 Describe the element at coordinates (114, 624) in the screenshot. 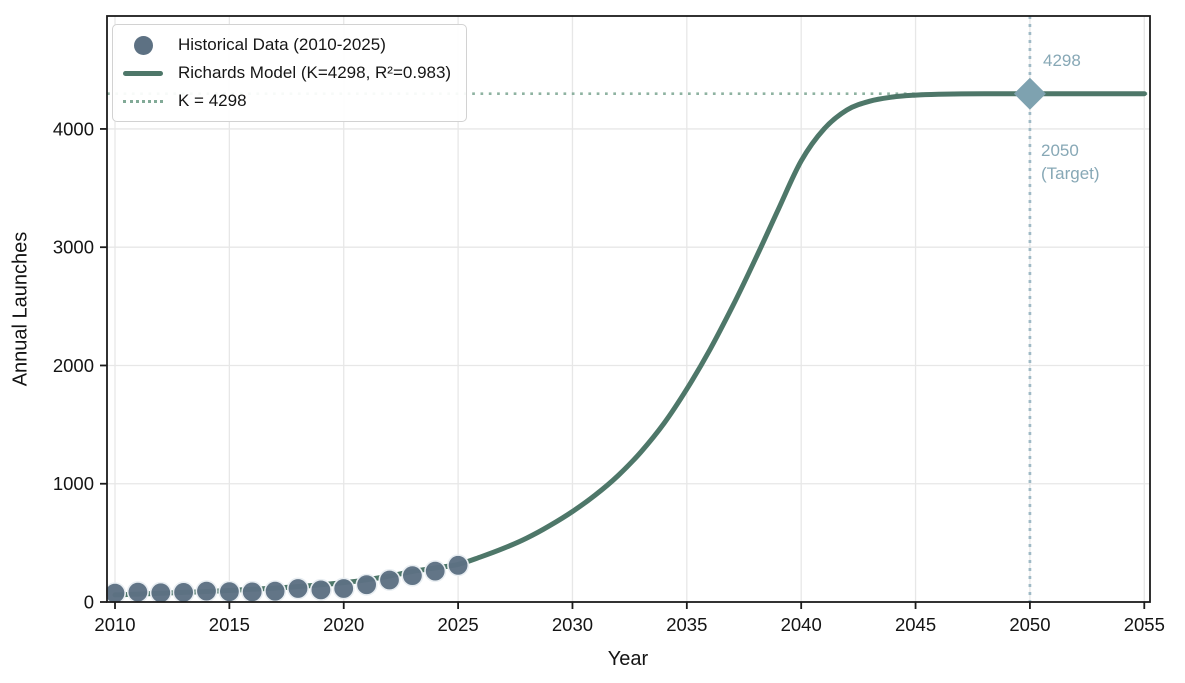

I see `x-tick-label: 2010` at that location.